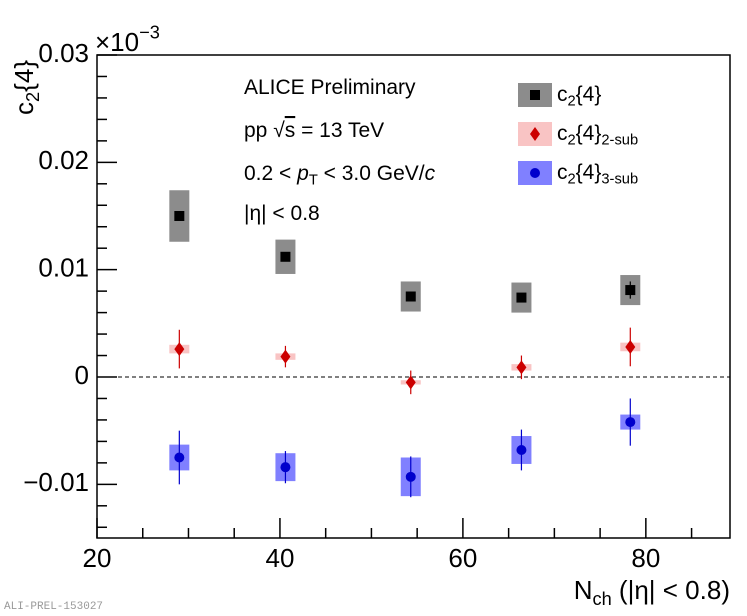 The height and width of the screenshot is (616, 747). Describe the element at coordinates (97, 558) in the screenshot. I see `x-tick-label: 20` at that location.